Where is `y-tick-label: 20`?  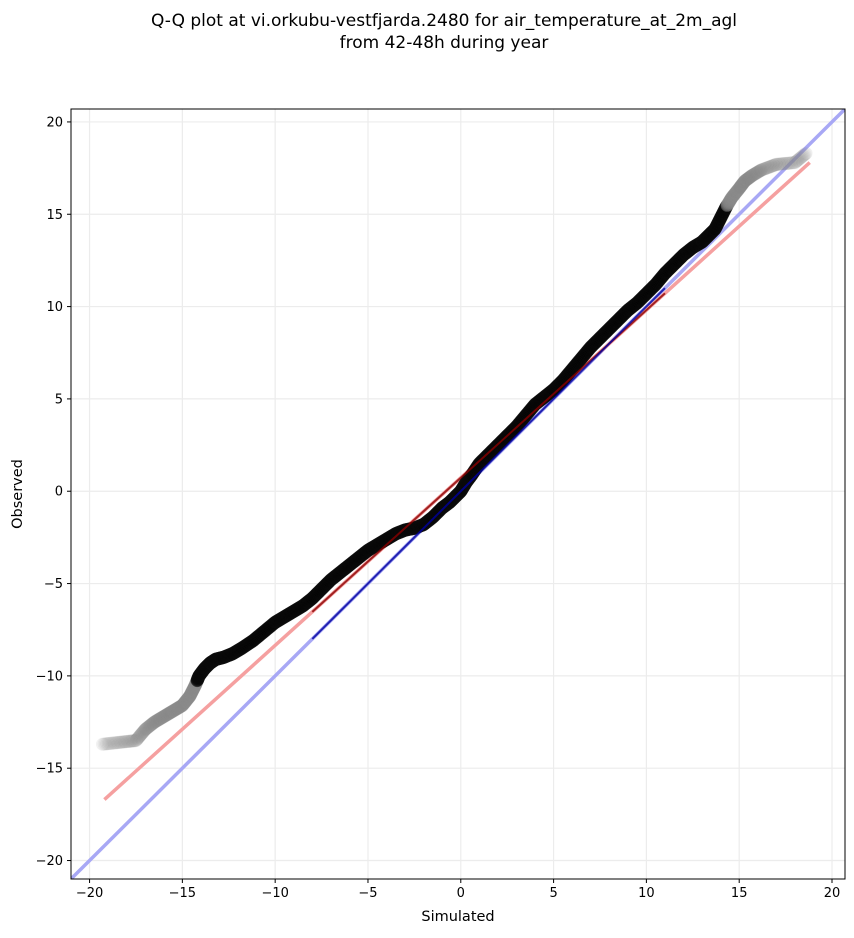
y-tick-label: 20 is located at coordinates (54, 122).